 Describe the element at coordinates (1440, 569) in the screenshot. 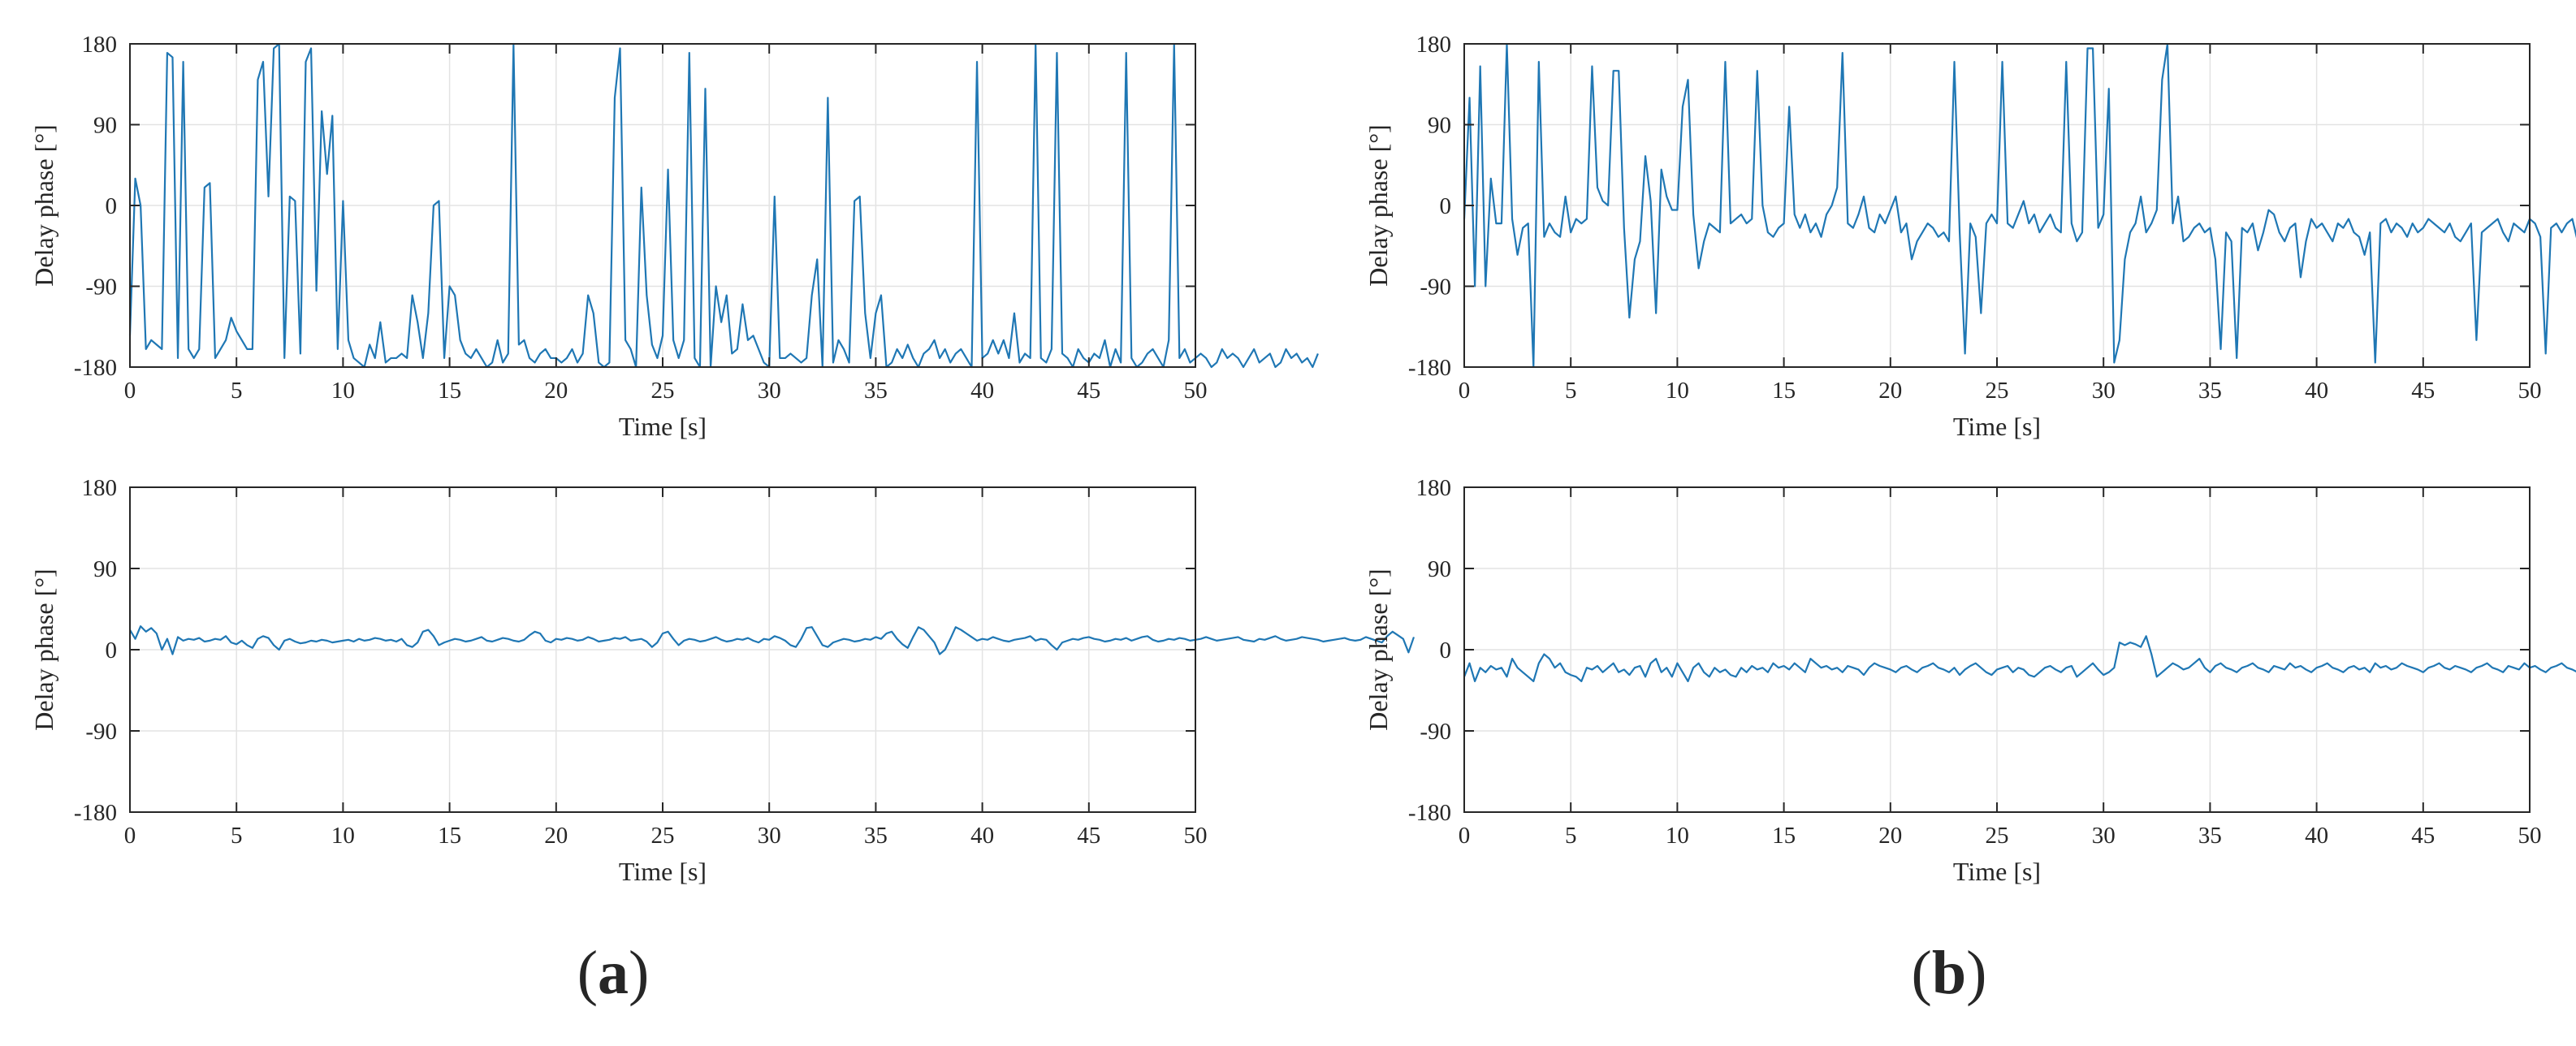

I see `chart-b-bottom-ytick-label: 90` at that location.